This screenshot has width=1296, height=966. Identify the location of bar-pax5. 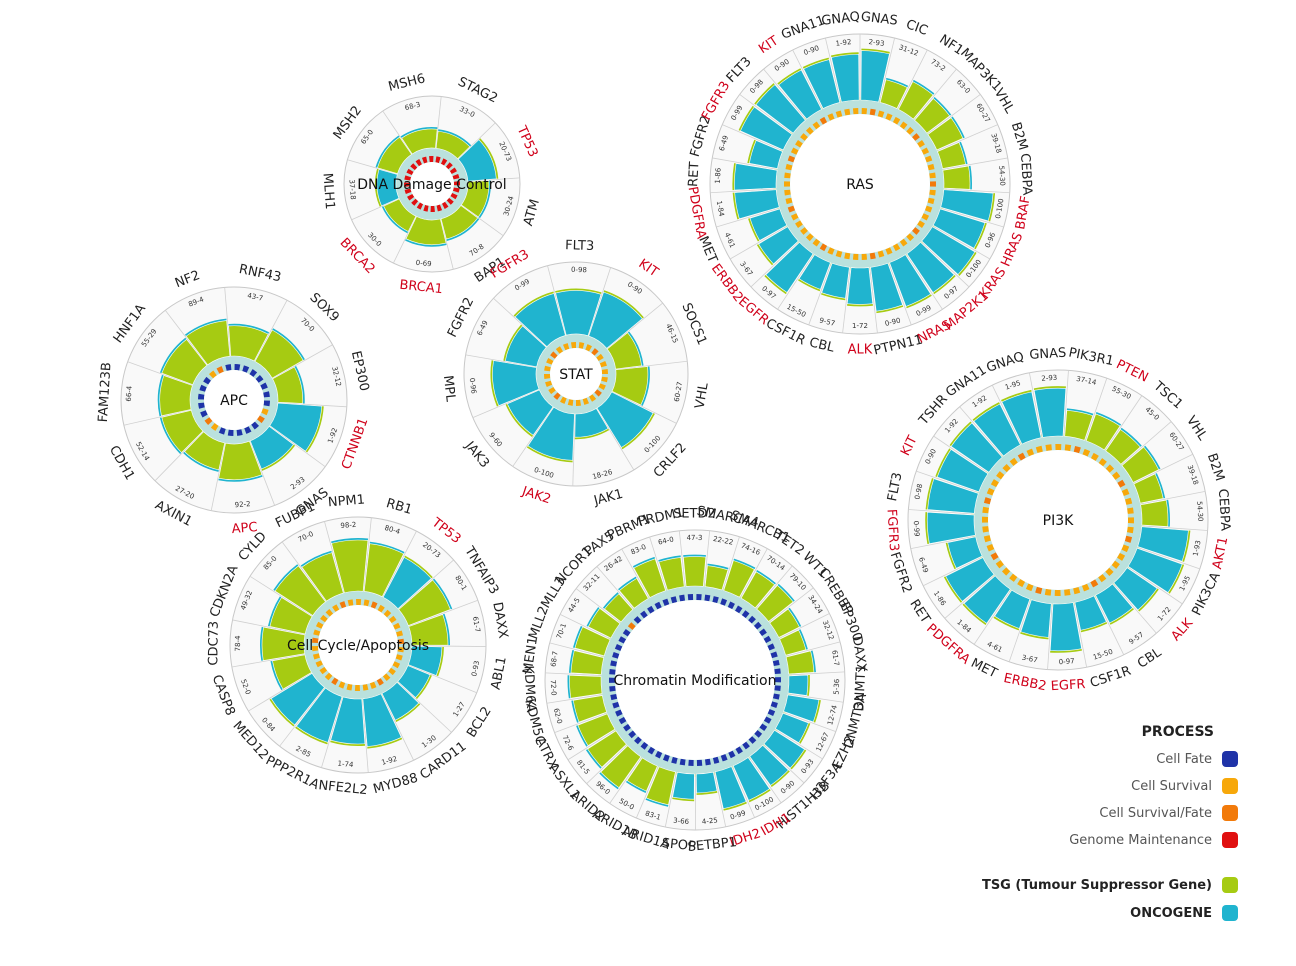
(633, 593).